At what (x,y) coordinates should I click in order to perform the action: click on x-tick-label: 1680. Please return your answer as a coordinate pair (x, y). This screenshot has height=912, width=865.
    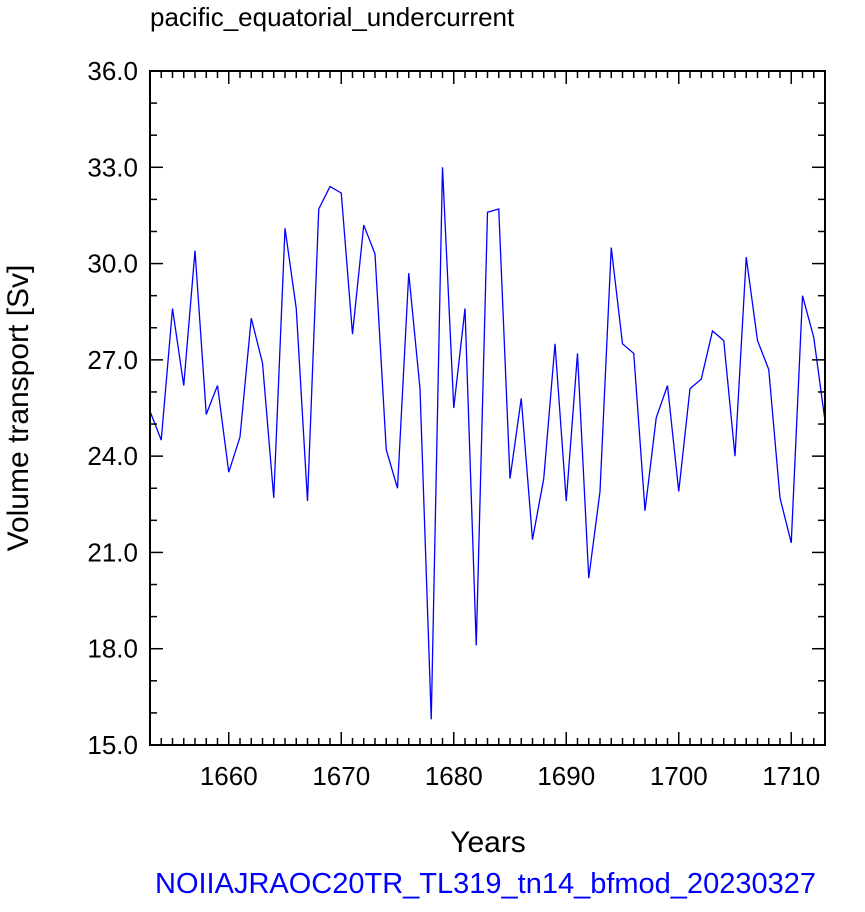
    Looking at the image, I should click on (454, 776).